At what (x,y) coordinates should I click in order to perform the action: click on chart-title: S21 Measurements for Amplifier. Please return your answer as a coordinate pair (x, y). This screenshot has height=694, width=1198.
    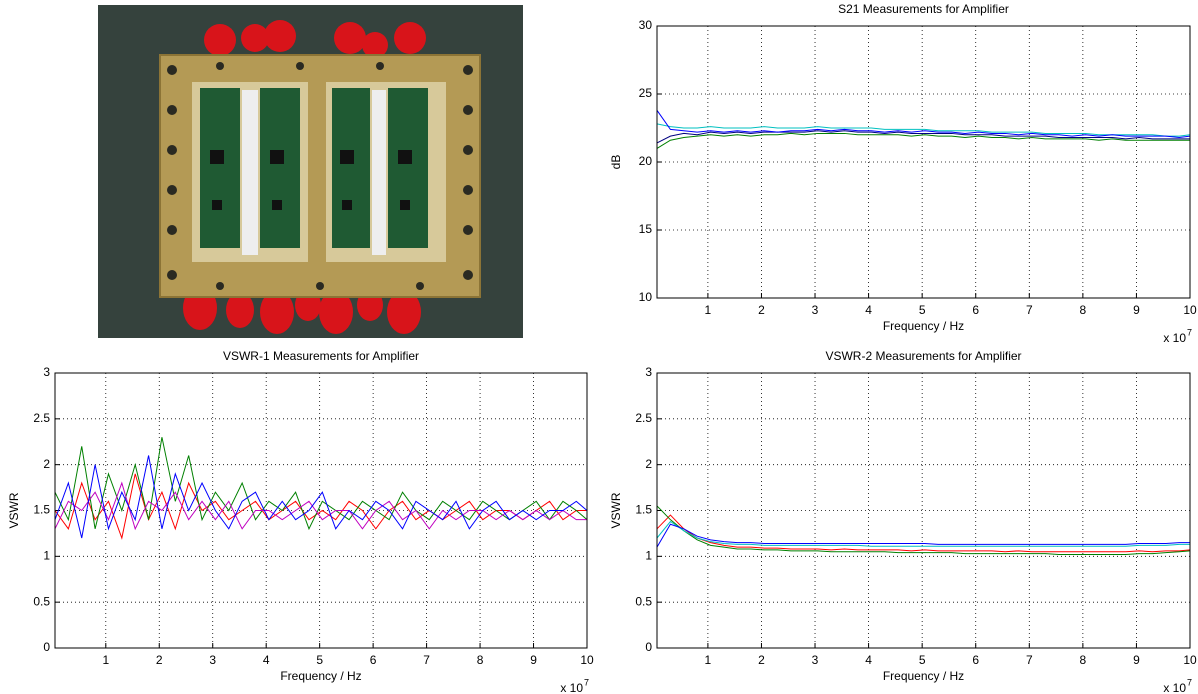
    Looking at the image, I should click on (923, 9).